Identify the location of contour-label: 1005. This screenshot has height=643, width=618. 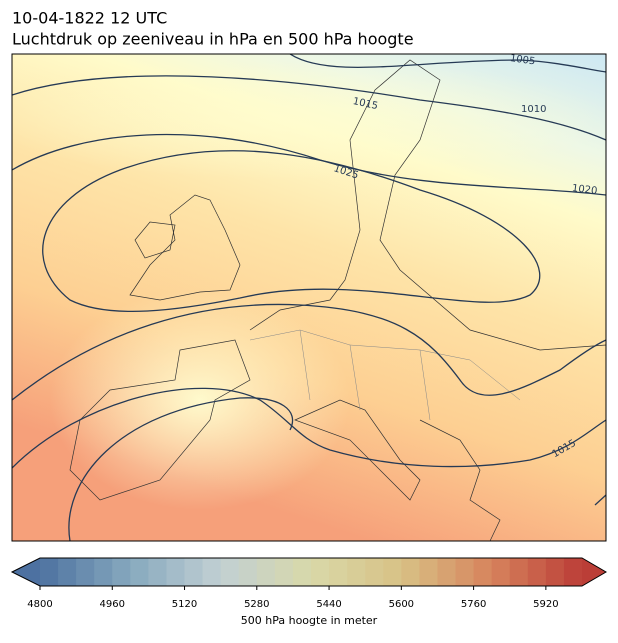
(522, 60).